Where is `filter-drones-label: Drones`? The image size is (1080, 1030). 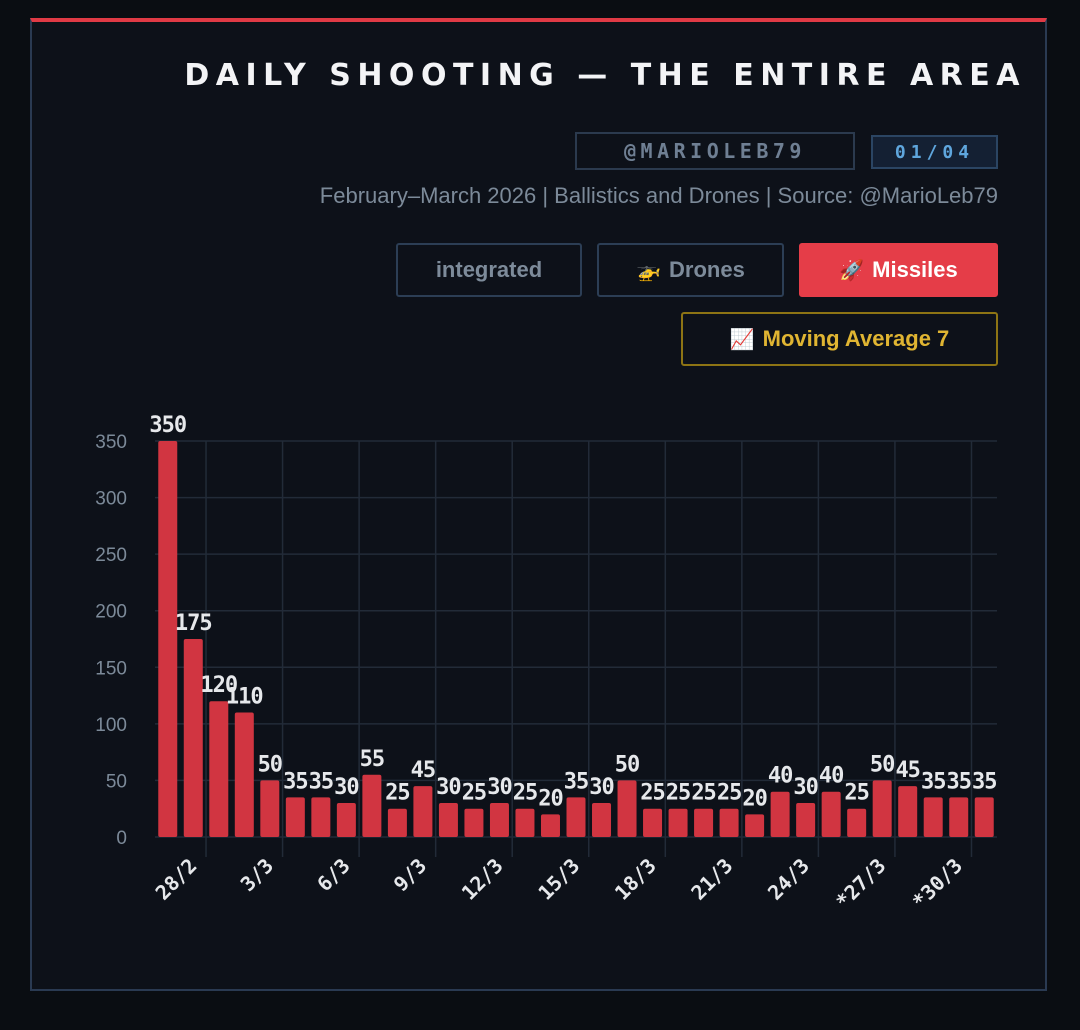 filter-drones-label: Drones is located at coordinates (707, 269).